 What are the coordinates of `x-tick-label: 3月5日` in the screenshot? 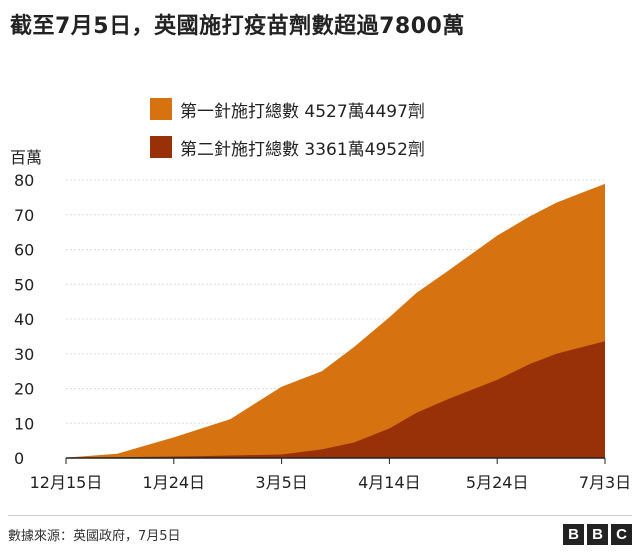 It's located at (281, 482).